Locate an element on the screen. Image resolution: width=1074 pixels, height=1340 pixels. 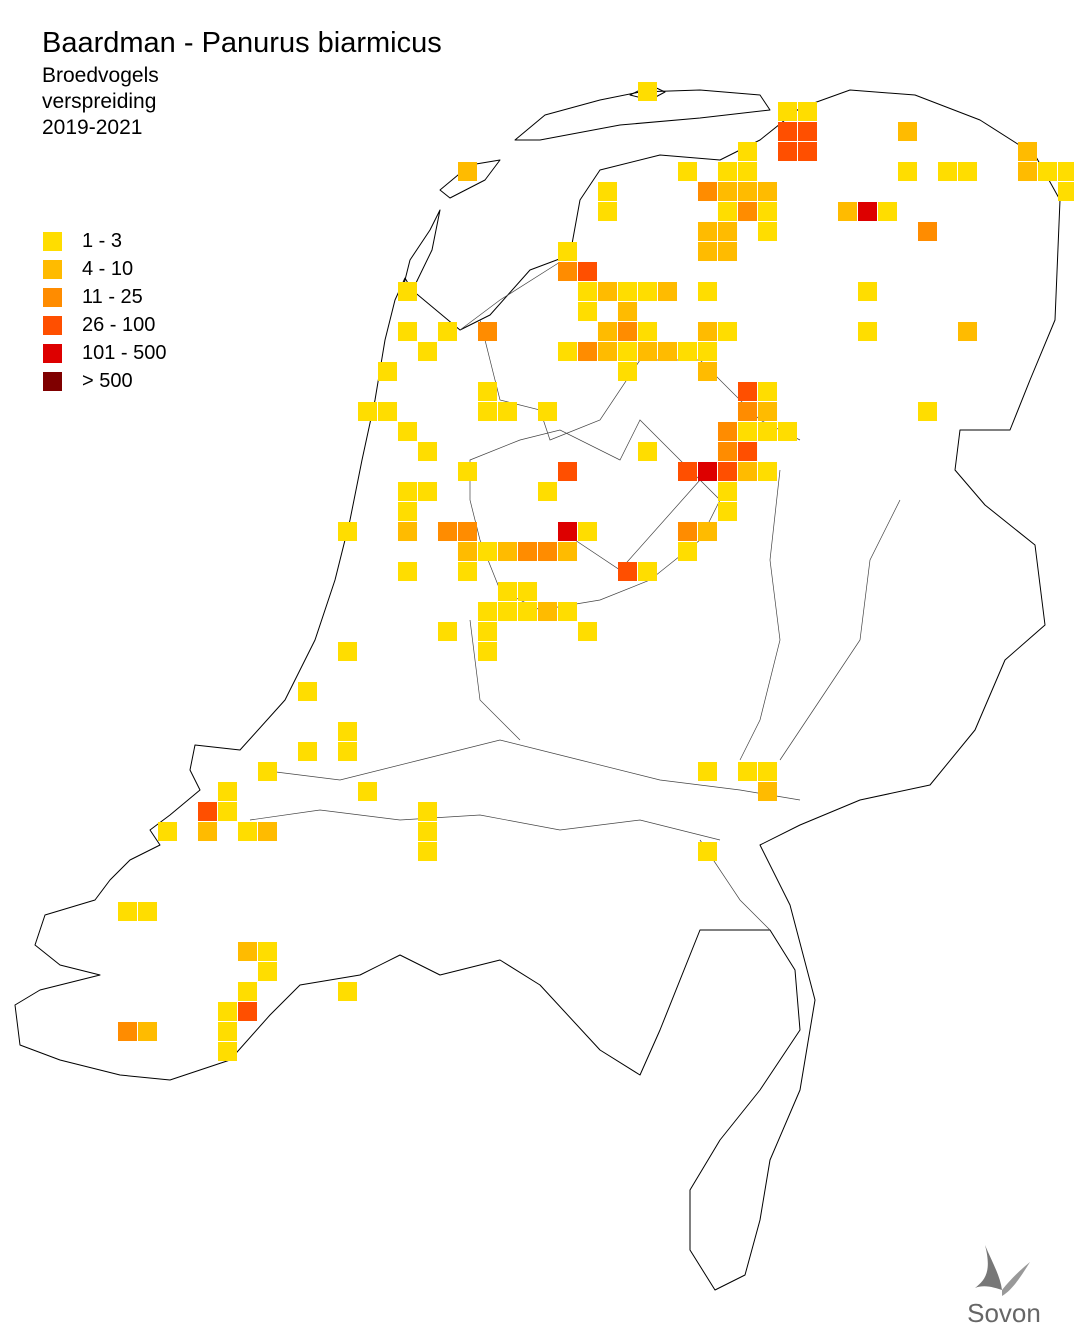
logo-bird is located at coordinates (988, 1267).